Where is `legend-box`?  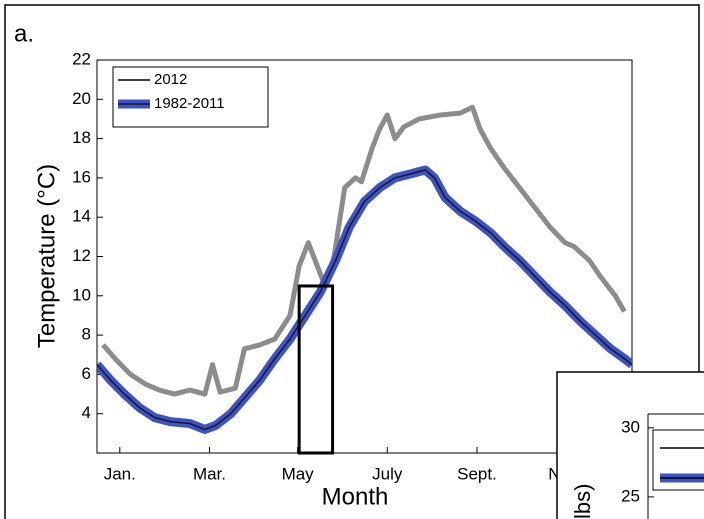 legend-box is located at coordinates (190, 97).